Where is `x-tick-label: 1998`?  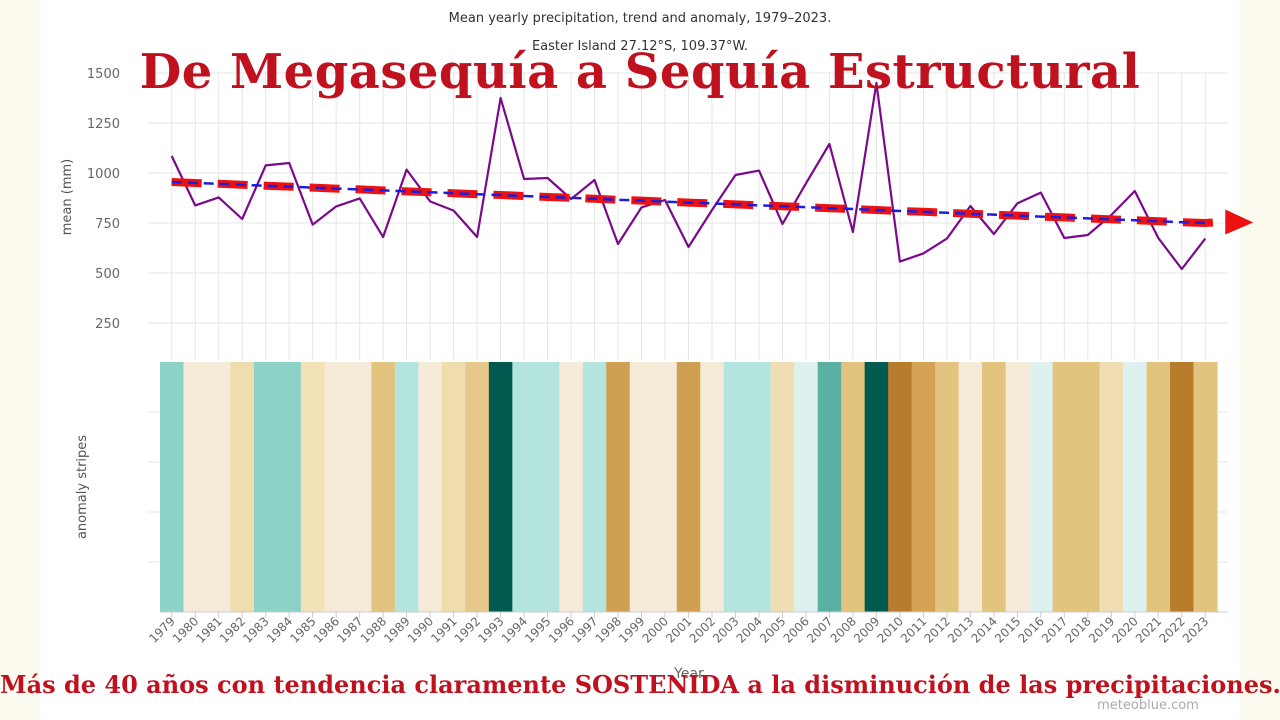 x-tick-label: 1998 is located at coordinates (608, 629).